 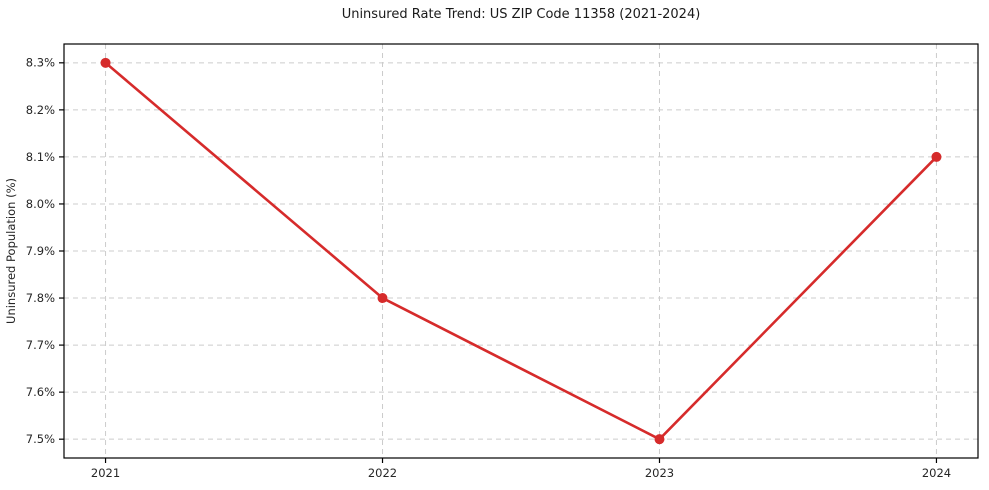 What do you see at coordinates (40, 439) in the screenshot?
I see `y-tick-label: 7.5%` at bounding box center [40, 439].